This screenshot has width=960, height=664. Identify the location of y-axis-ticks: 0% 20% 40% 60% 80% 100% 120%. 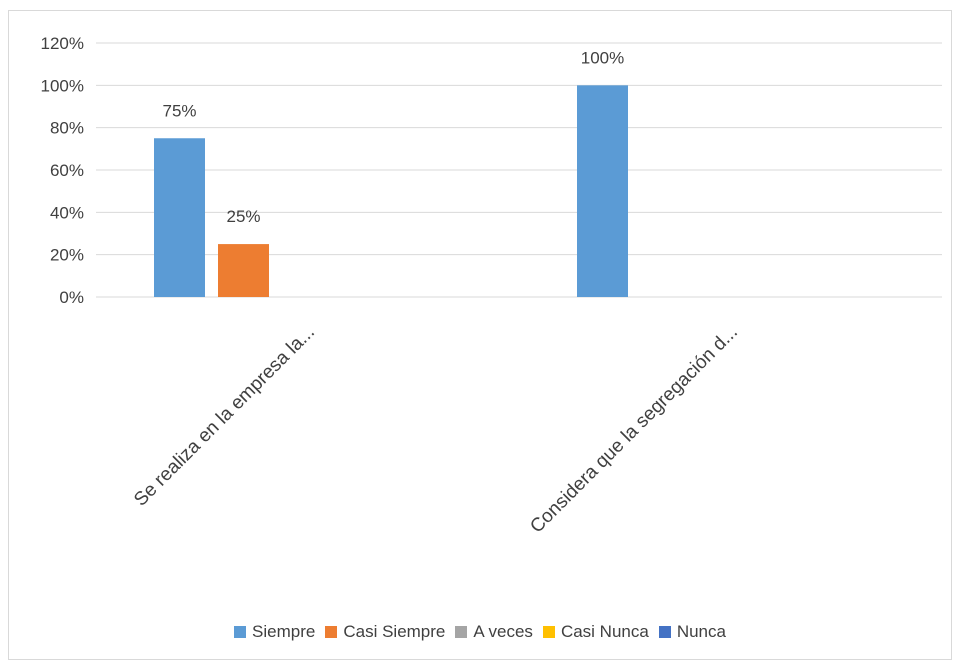
(62, 170).